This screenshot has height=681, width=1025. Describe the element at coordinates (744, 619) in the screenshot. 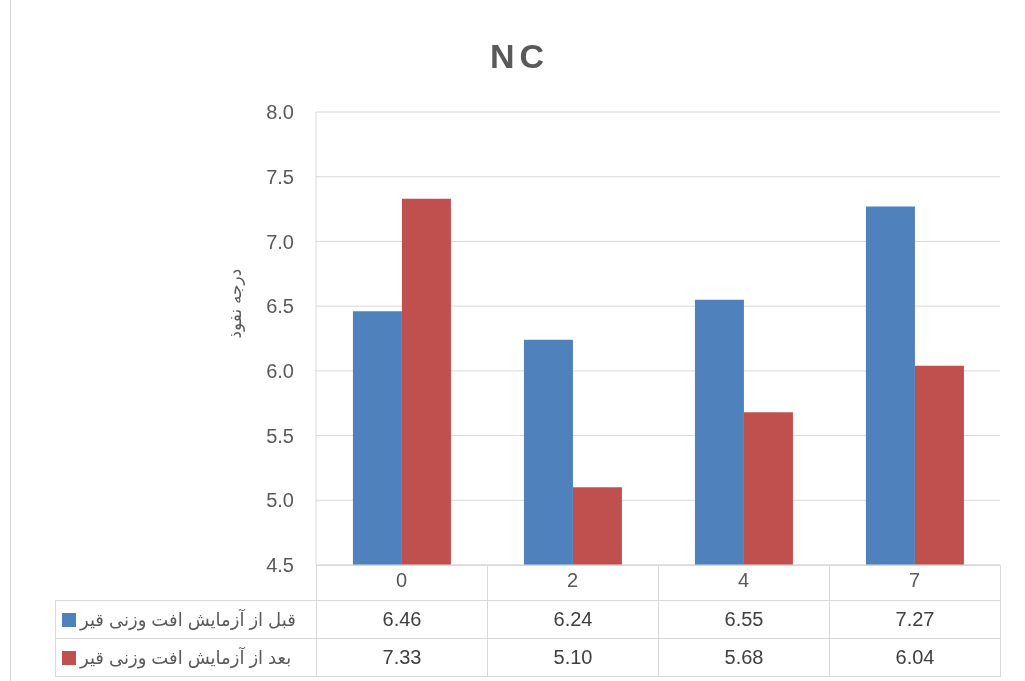

I see `data-label: 6.55` at that location.